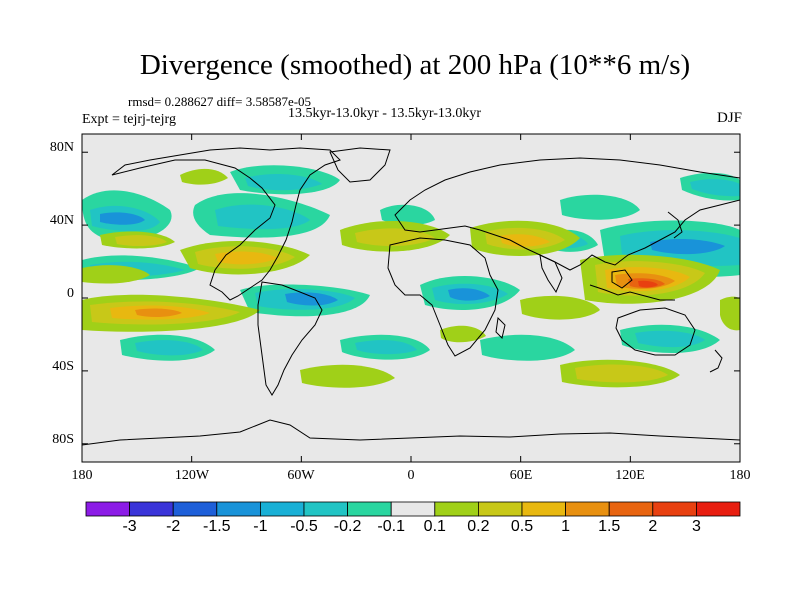 Image resolution: width=800 pixels, height=600 pixels. I want to click on coastline-madagascar, so click(500, 327).